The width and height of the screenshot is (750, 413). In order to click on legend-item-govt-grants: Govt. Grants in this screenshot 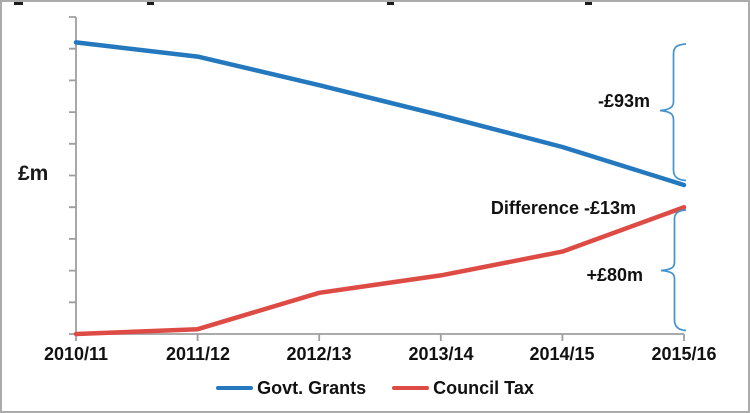, I will do `click(291, 388)`.